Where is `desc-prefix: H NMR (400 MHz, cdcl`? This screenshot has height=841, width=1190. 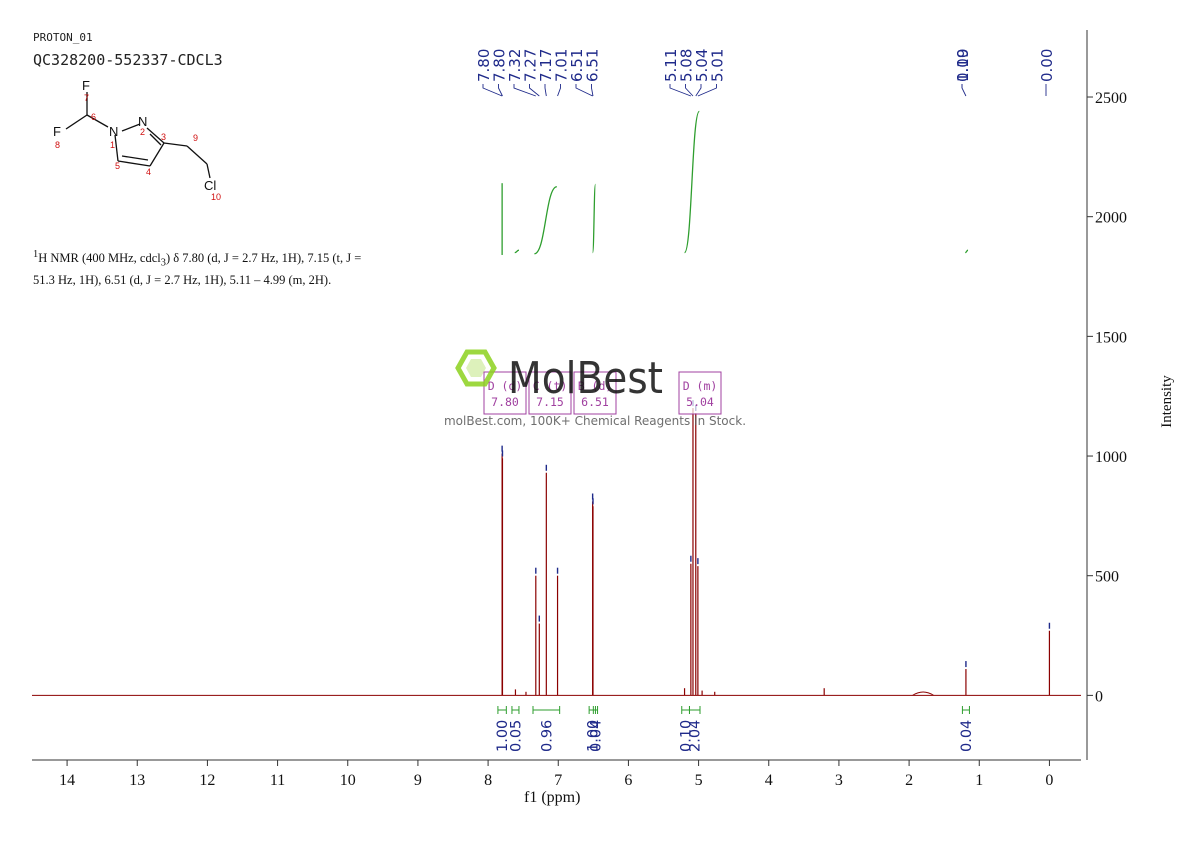
desc-prefix: H NMR (400 MHz, cdcl is located at coordinates (99, 258).